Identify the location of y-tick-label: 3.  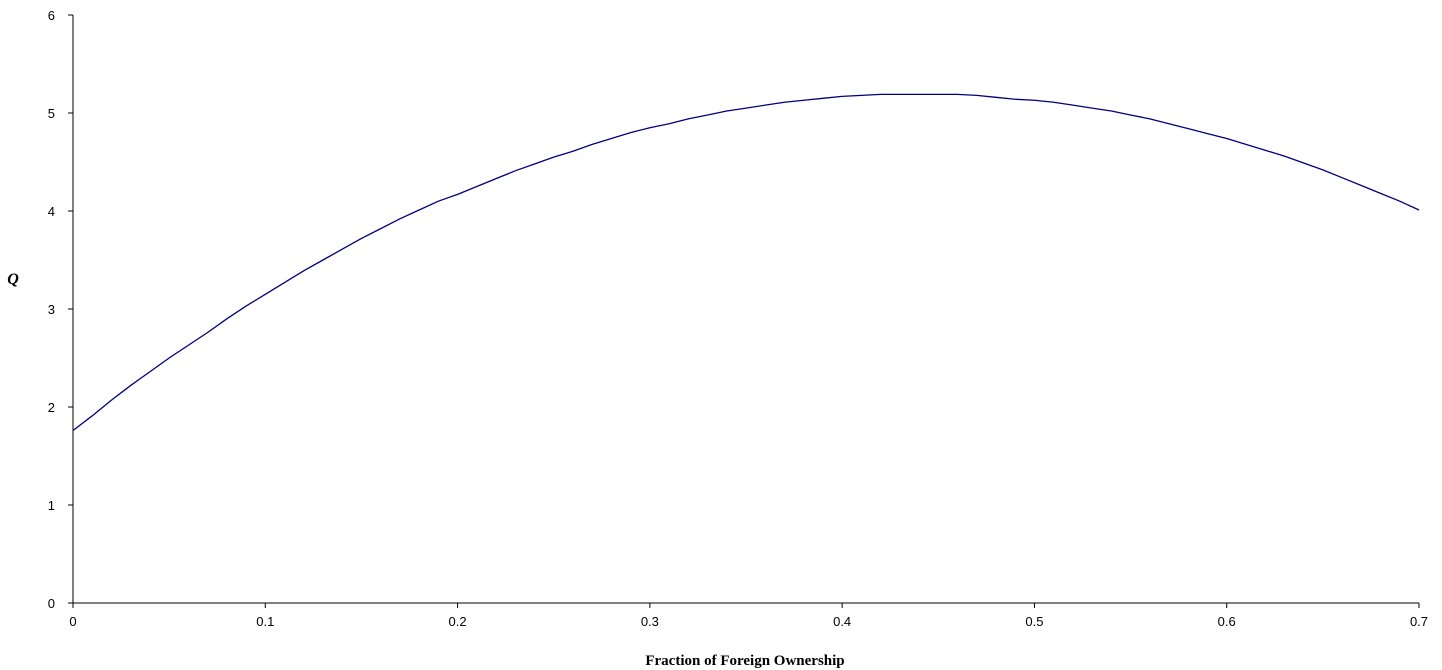
(51, 309).